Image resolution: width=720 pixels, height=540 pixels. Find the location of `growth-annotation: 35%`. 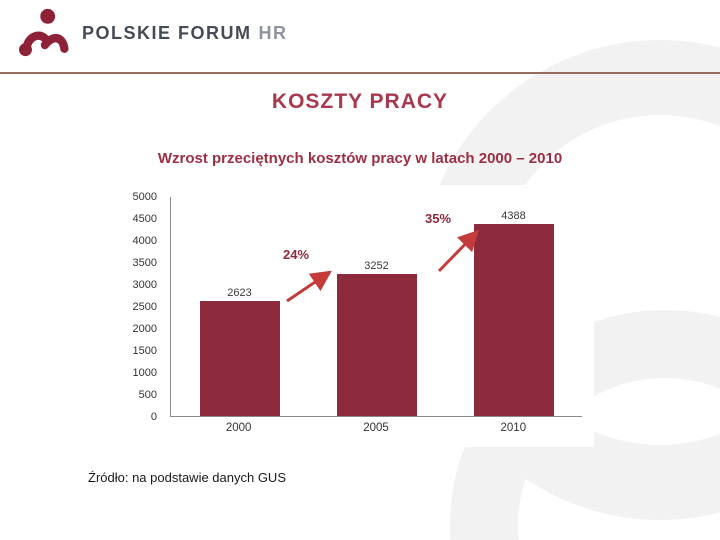

growth-annotation: 35% is located at coordinates (438, 218).